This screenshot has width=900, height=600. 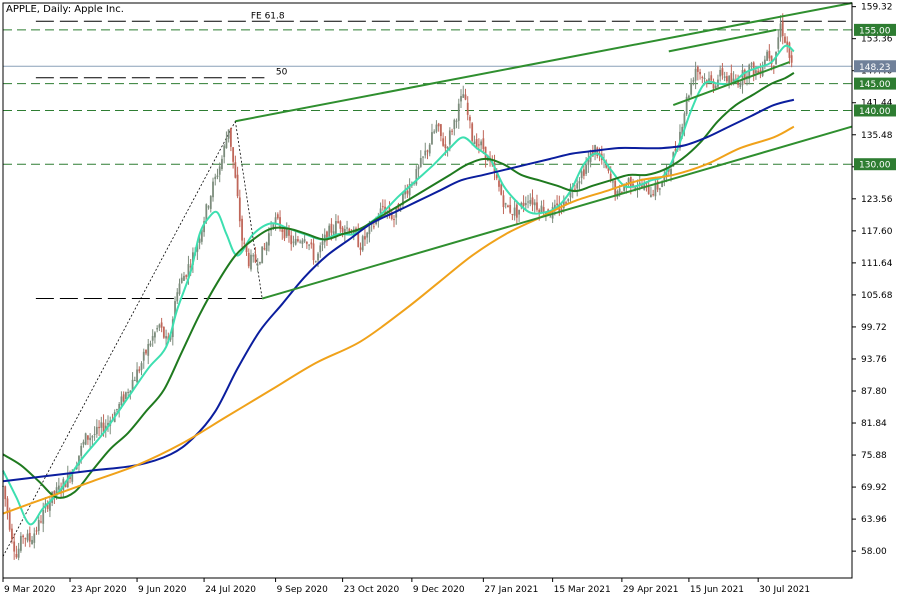 What do you see at coordinates (877, 8) in the screenshot?
I see `y-tick-label: 159.32` at bounding box center [877, 8].